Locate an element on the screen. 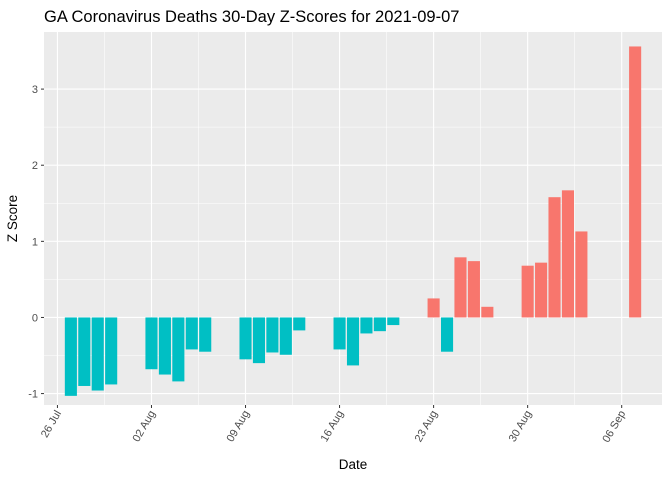 Image resolution: width=672 pixels, height=480 pixels. y-tick-label: 2 is located at coordinates (35, 166).